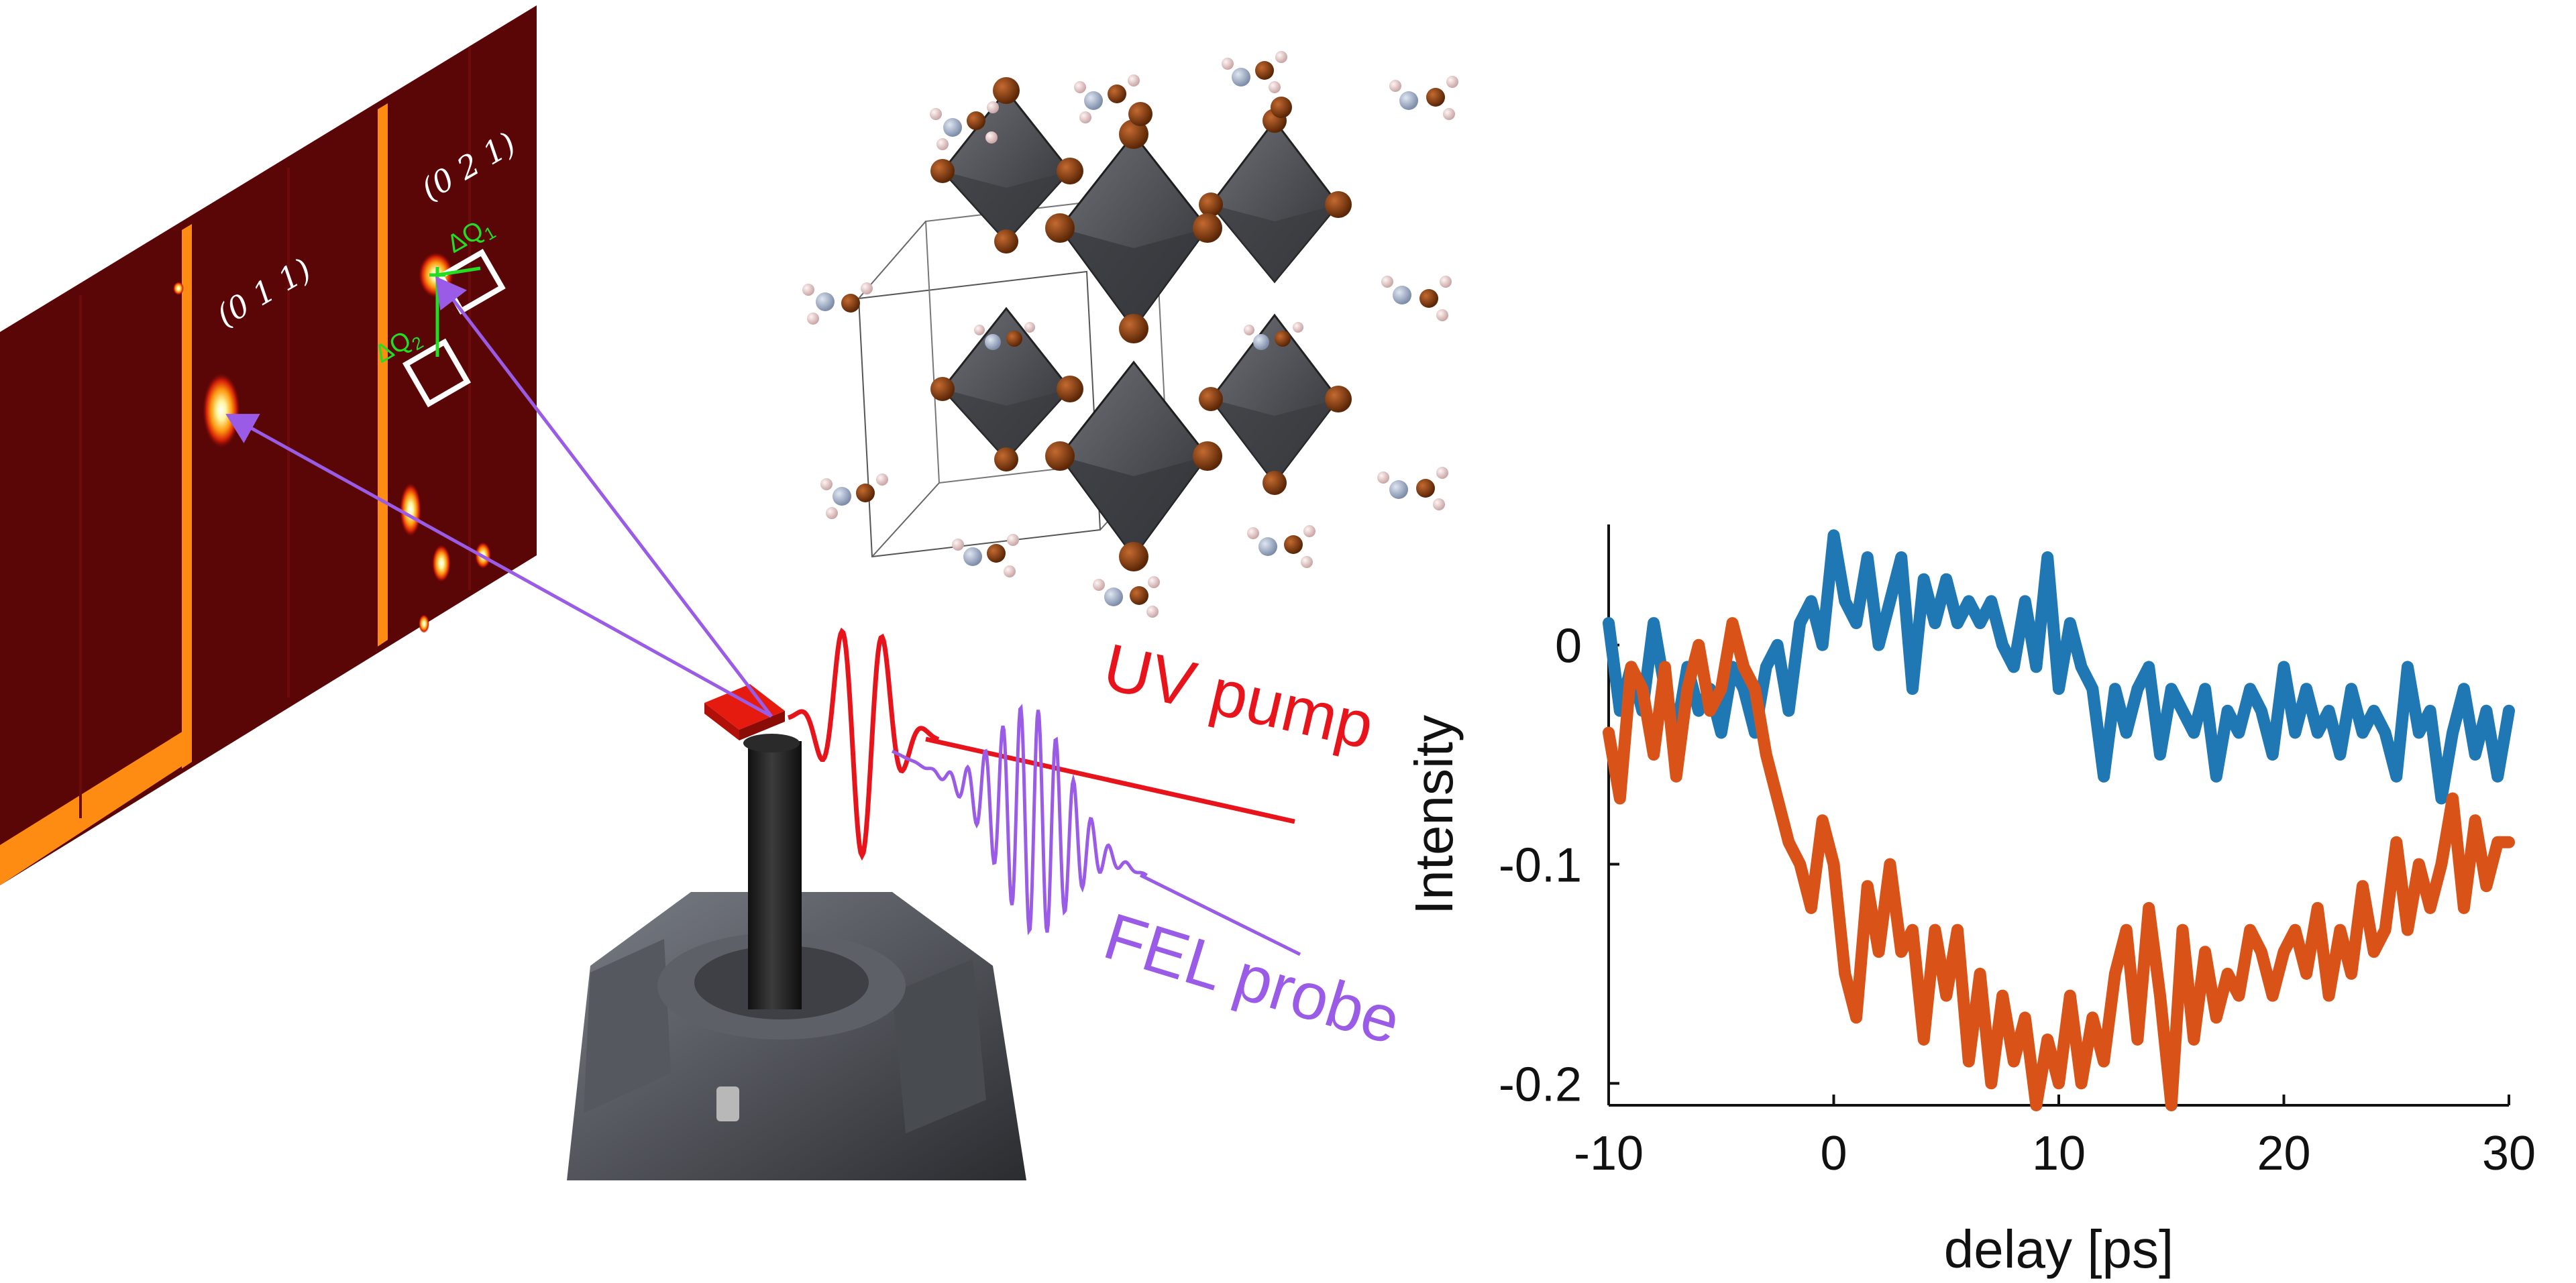  I want to click on uv-pump-label: UV pump, so click(1239, 696).